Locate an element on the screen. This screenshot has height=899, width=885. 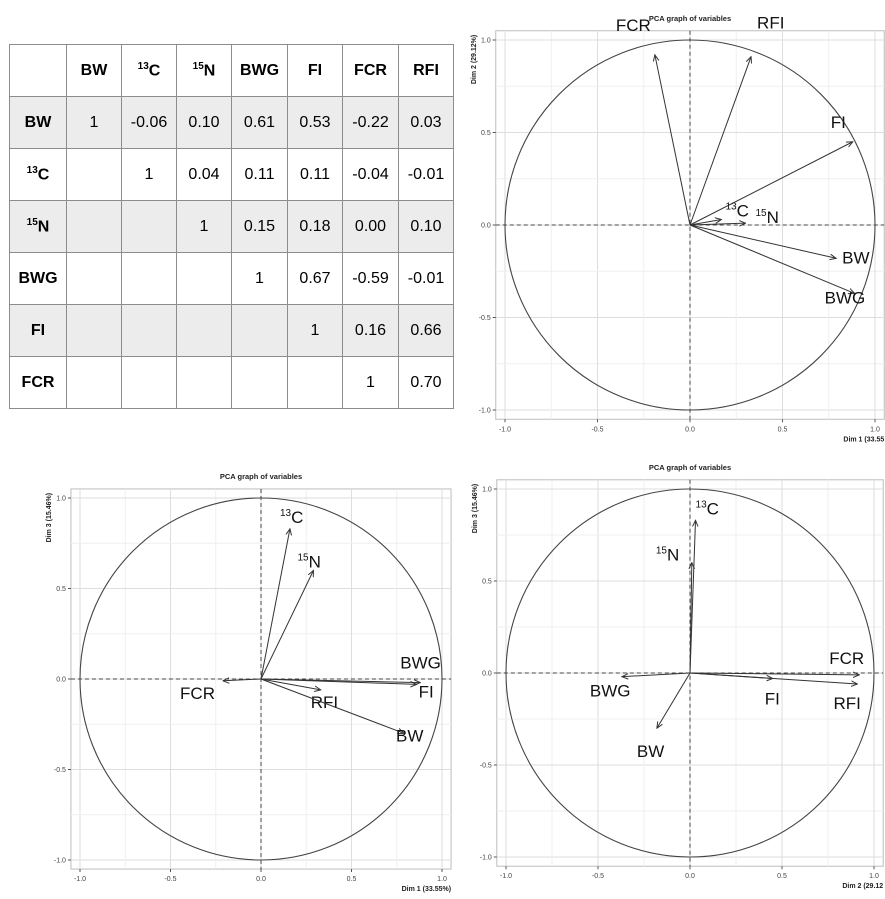
correlation-cell: 0.18 is located at coordinates (315, 226).